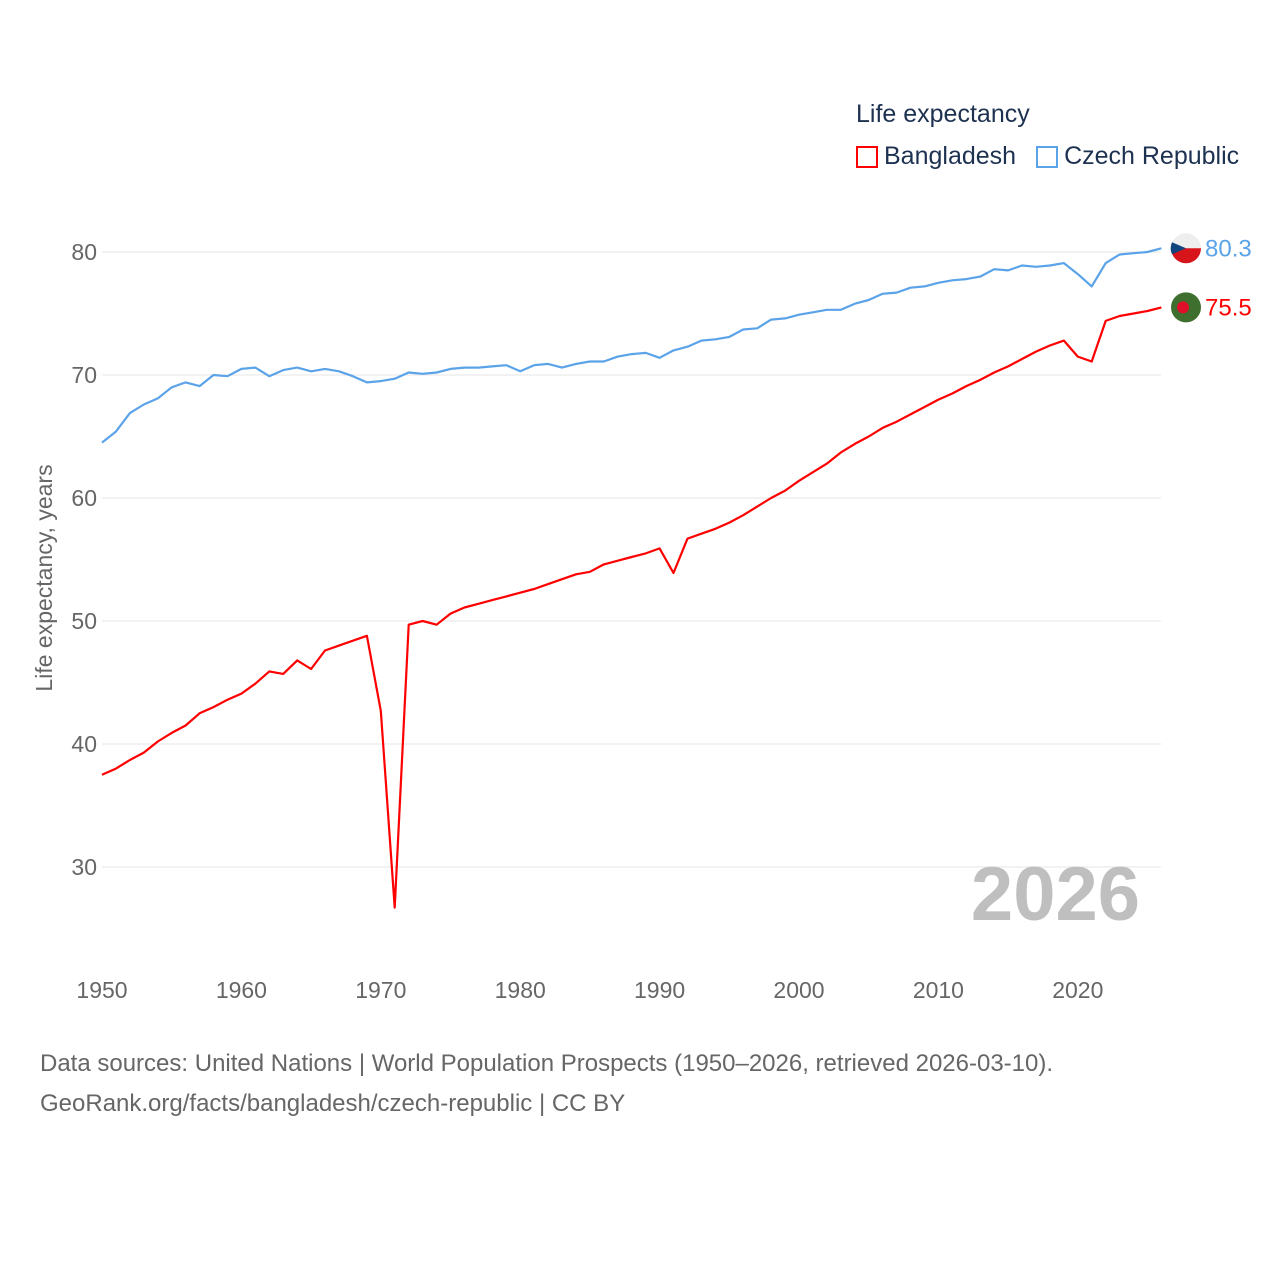 This screenshot has height=1280, width=1280. Describe the element at coordinates (84, 375) in the screenshot. I see `y-tick-label: 70` at that location.